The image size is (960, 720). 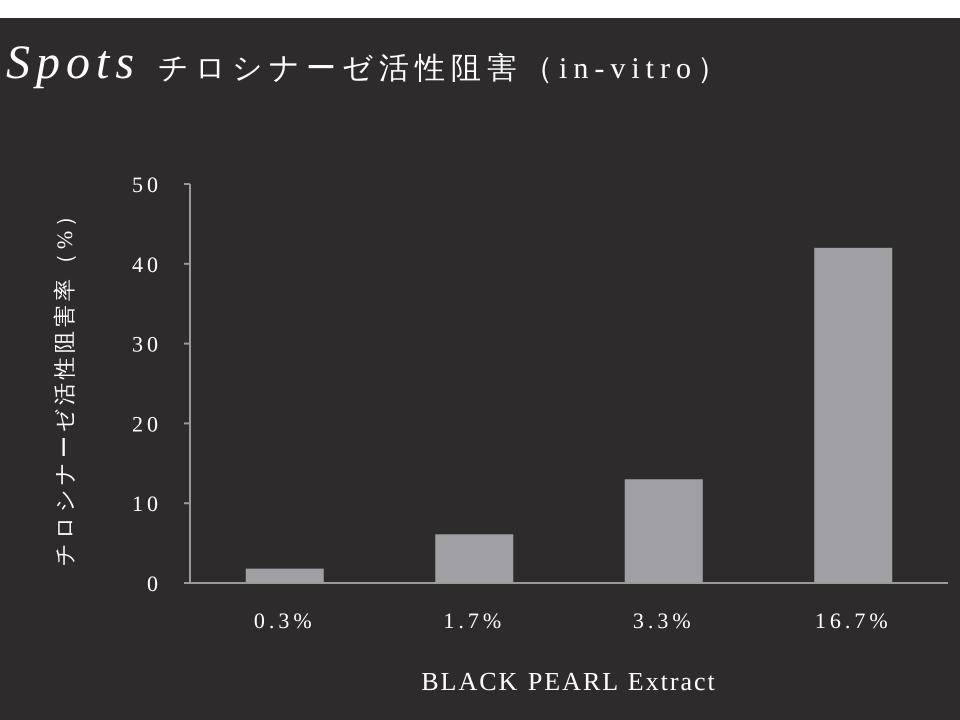 I want to click on y-tick-label: 0, so click(x=154, y=583).